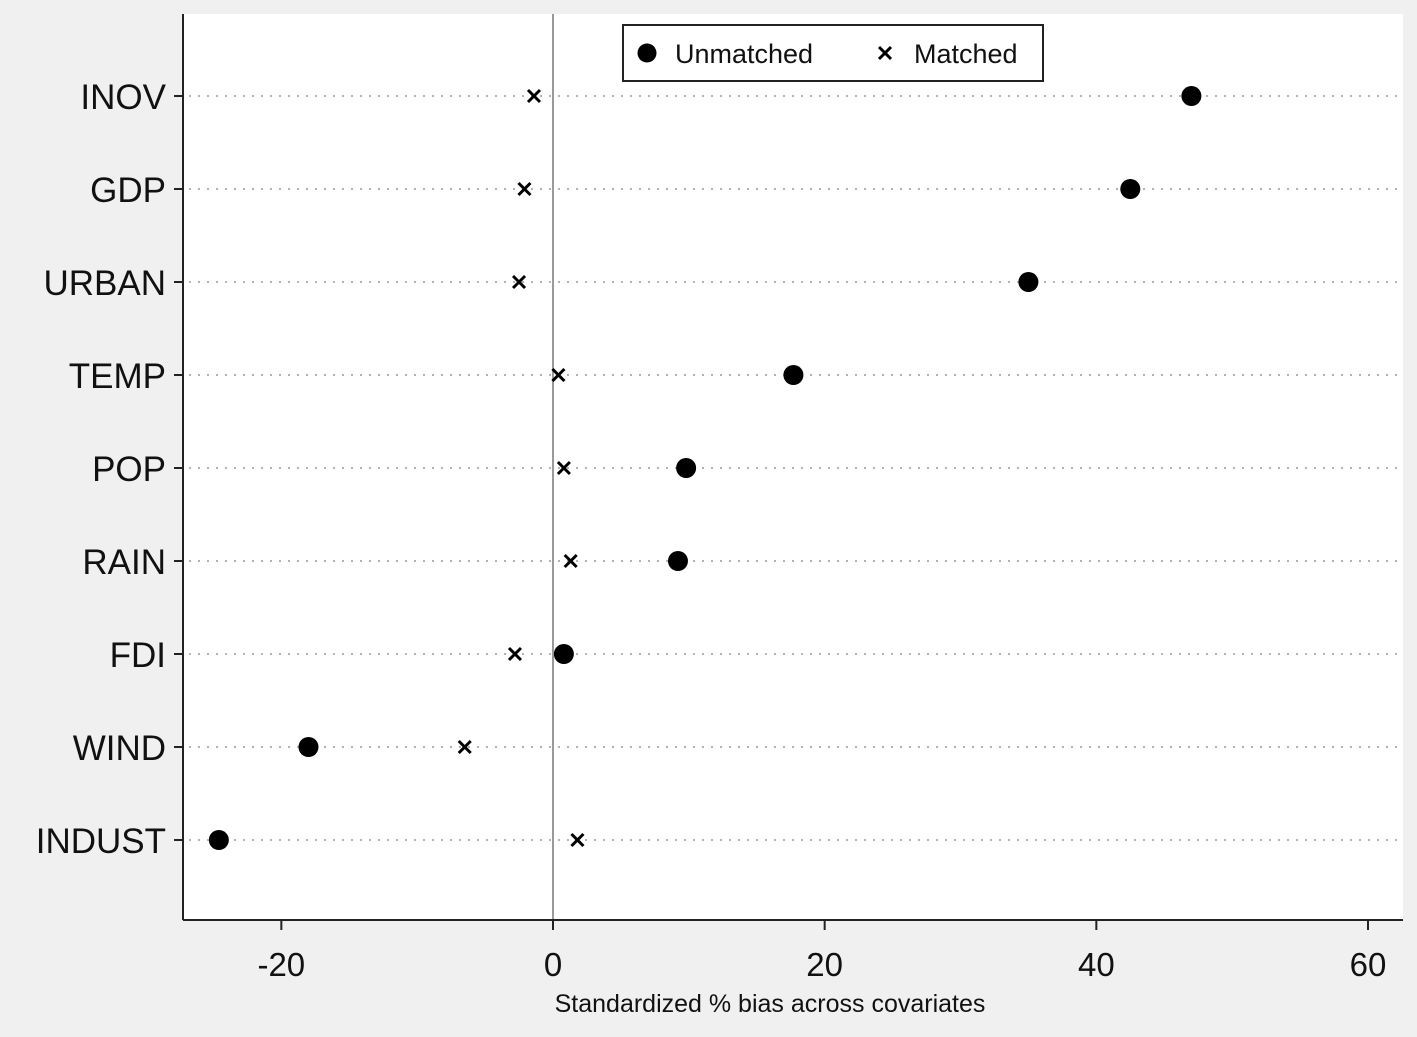  Describe the element at coordinates (117, 376) in the screenshot. I see `y-label-temp: TEMP` at that location.